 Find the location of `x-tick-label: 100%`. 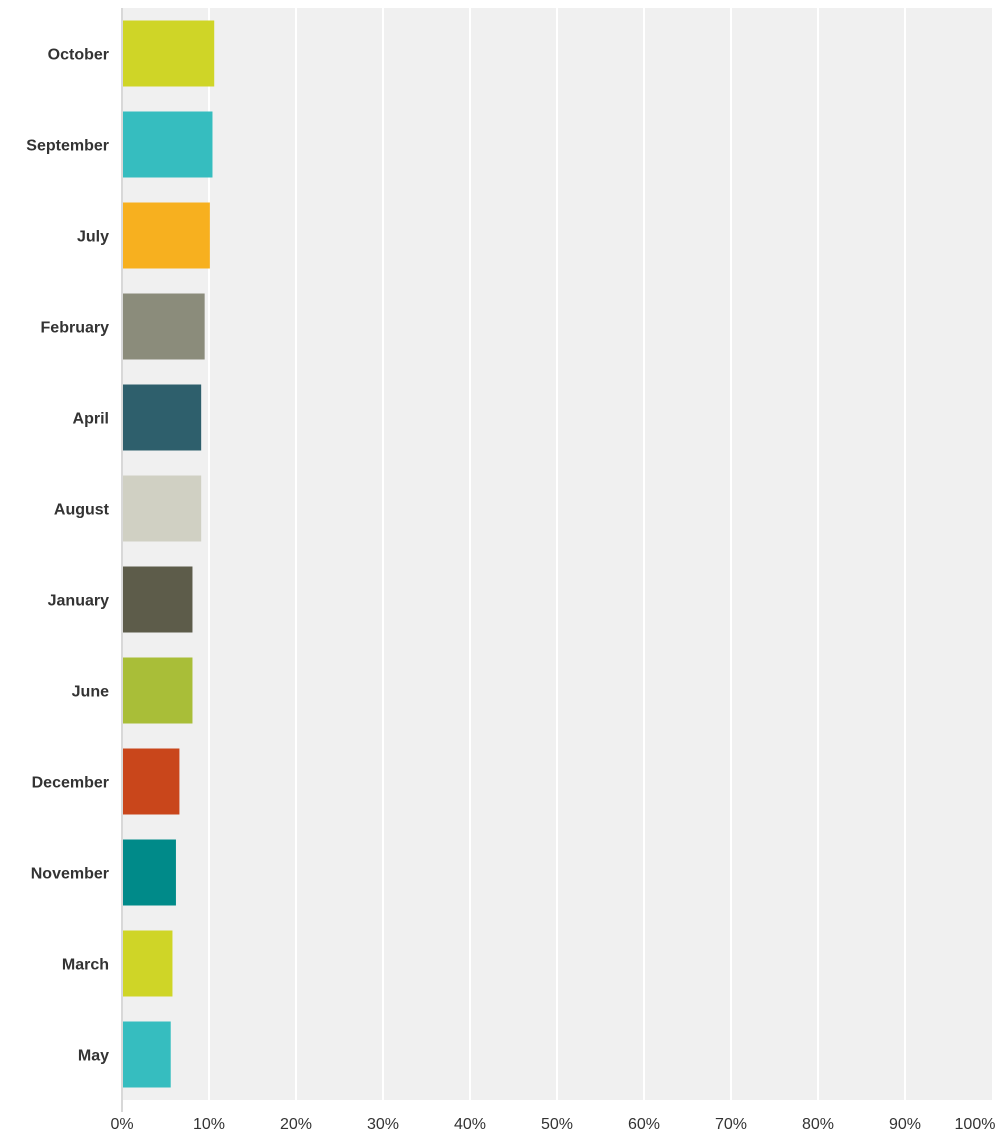

x-tick-label: 100% is located at coordinates (975, 1124).